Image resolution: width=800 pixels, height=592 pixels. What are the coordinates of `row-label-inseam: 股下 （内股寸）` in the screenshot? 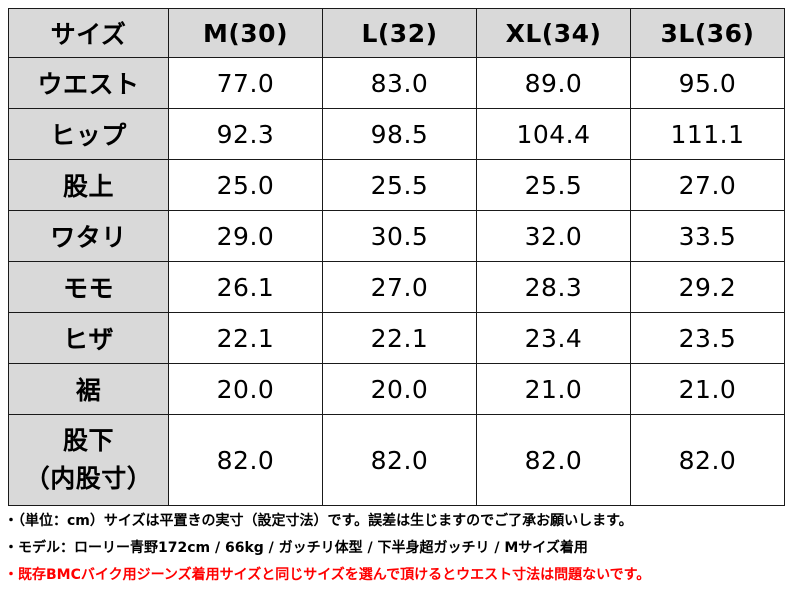 It's located at (88, 460).